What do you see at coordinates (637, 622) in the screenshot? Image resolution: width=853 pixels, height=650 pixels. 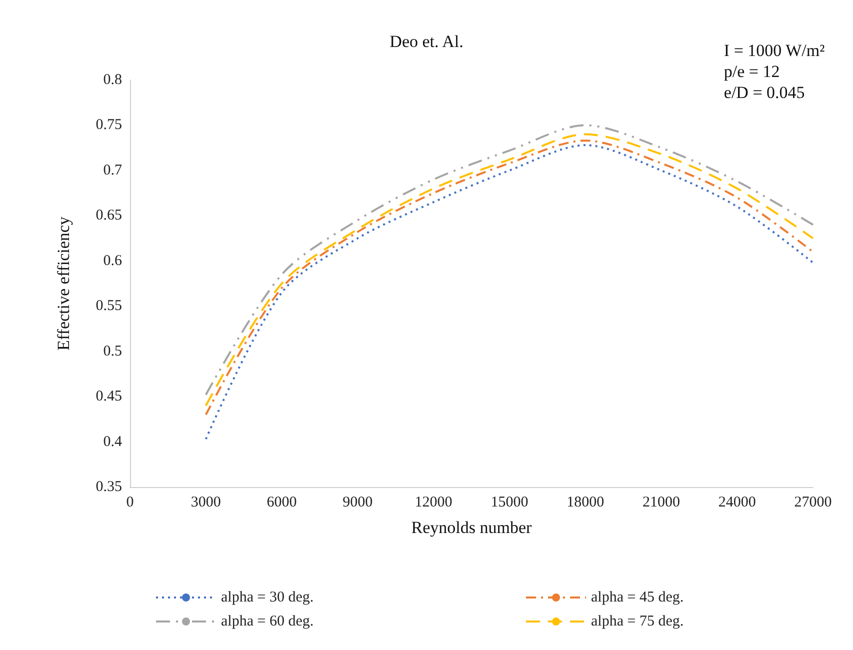 I see `legend-label: alpha = 75 deg.` at bounding box center [637, 622].